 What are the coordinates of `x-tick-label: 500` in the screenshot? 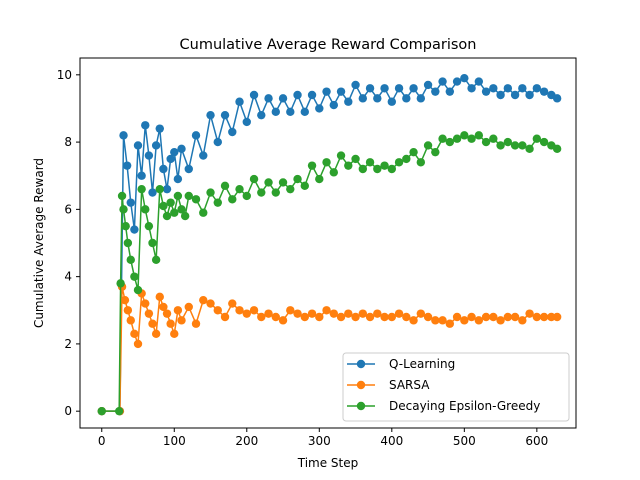 It's located at (464, 441).